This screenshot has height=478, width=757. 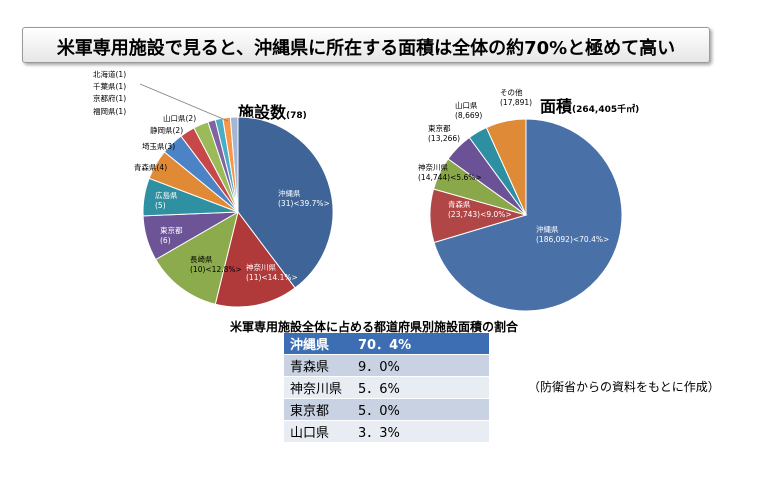 What do you see at coordinates (420, 387) in the screenshot?
I see `value-cell: 5．6%` at bounding box center [420, 387].